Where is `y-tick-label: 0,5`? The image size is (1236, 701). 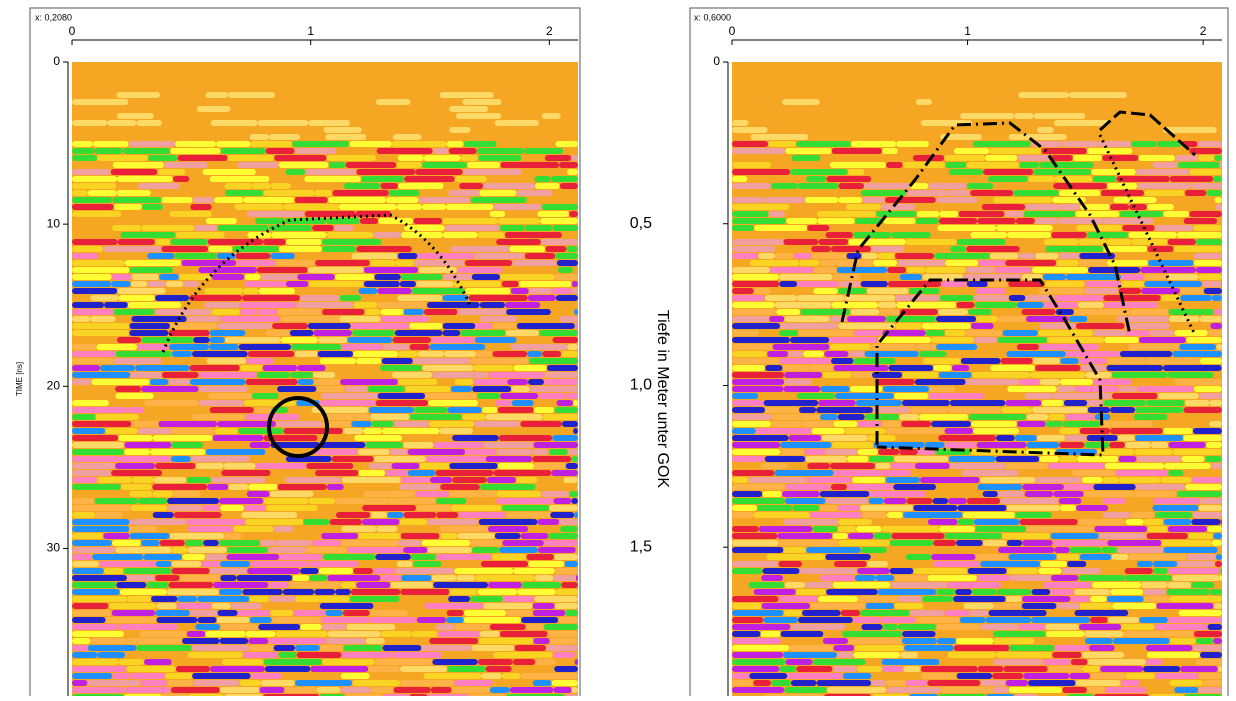 y-tick-label: 0,5 is located at coordinates (641, 223).